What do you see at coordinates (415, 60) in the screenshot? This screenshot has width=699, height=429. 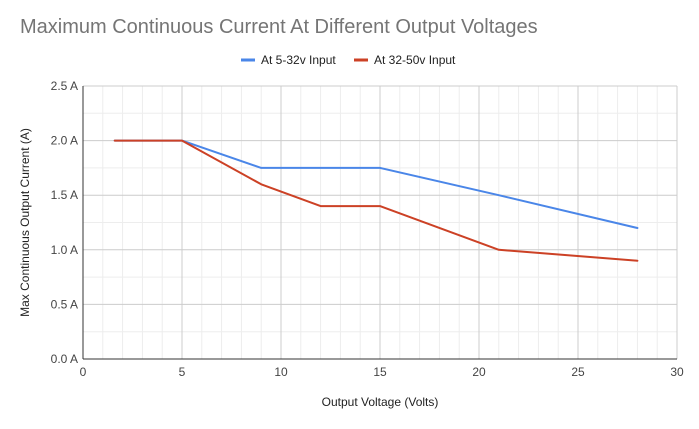 I see `legend-label: At 32-50v Input` at bounding box center [415, 60].